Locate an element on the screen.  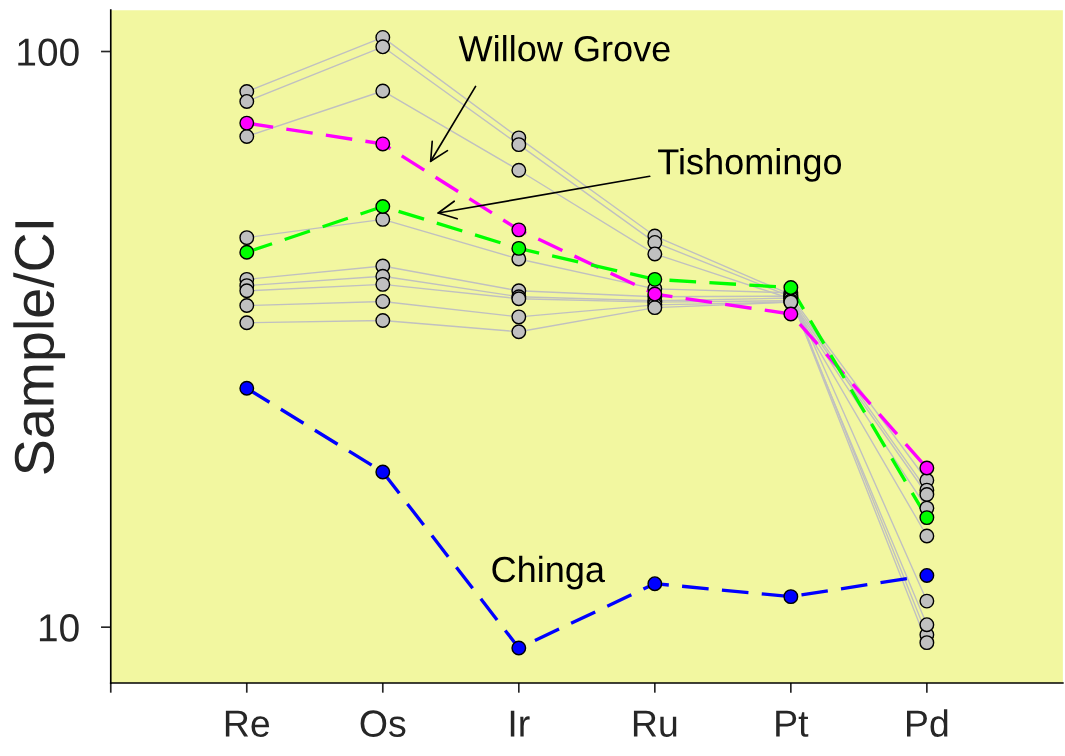
x-tick-label: Ru is located at coordinates (655, 723).